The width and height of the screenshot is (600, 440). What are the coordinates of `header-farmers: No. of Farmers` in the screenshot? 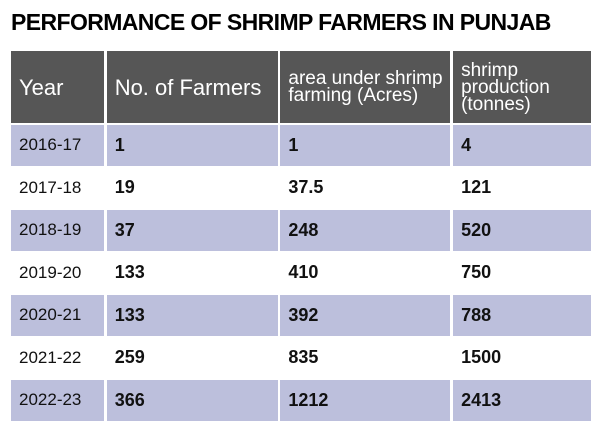 It's located at (192, 87).